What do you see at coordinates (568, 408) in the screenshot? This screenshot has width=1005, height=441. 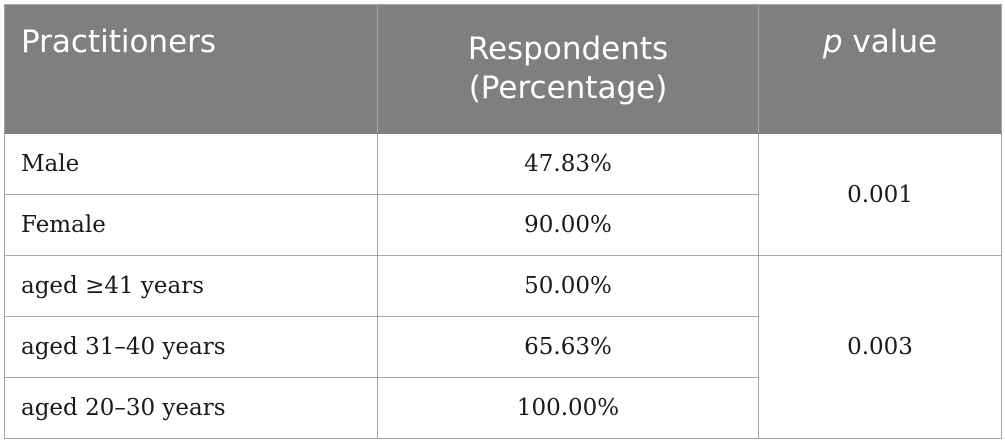 I see `row-value: 100.00%` at bounding box center [568, 408].